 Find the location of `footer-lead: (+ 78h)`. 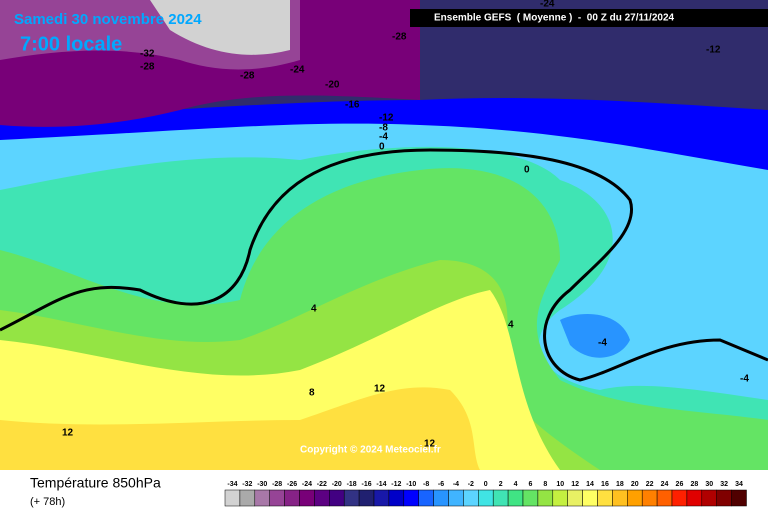

footer-lead: (+ 78h) is located at coordinates (47, 502).